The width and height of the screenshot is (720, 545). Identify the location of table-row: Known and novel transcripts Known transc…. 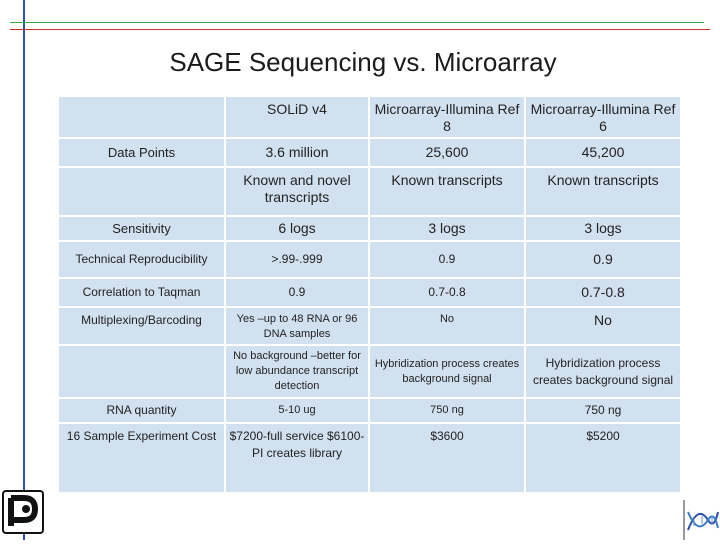
(369, 191).